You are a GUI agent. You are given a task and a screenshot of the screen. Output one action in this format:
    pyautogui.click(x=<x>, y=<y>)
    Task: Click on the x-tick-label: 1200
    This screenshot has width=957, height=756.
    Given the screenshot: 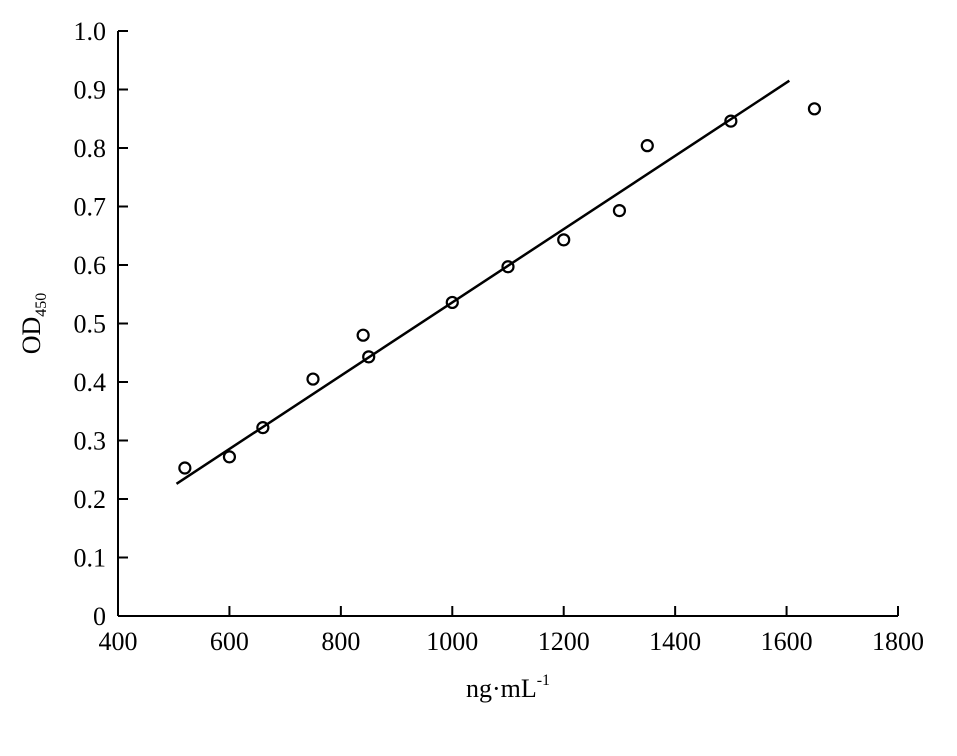 What is the action you would take?
    pyautogui.click(x=564, y=641)
    